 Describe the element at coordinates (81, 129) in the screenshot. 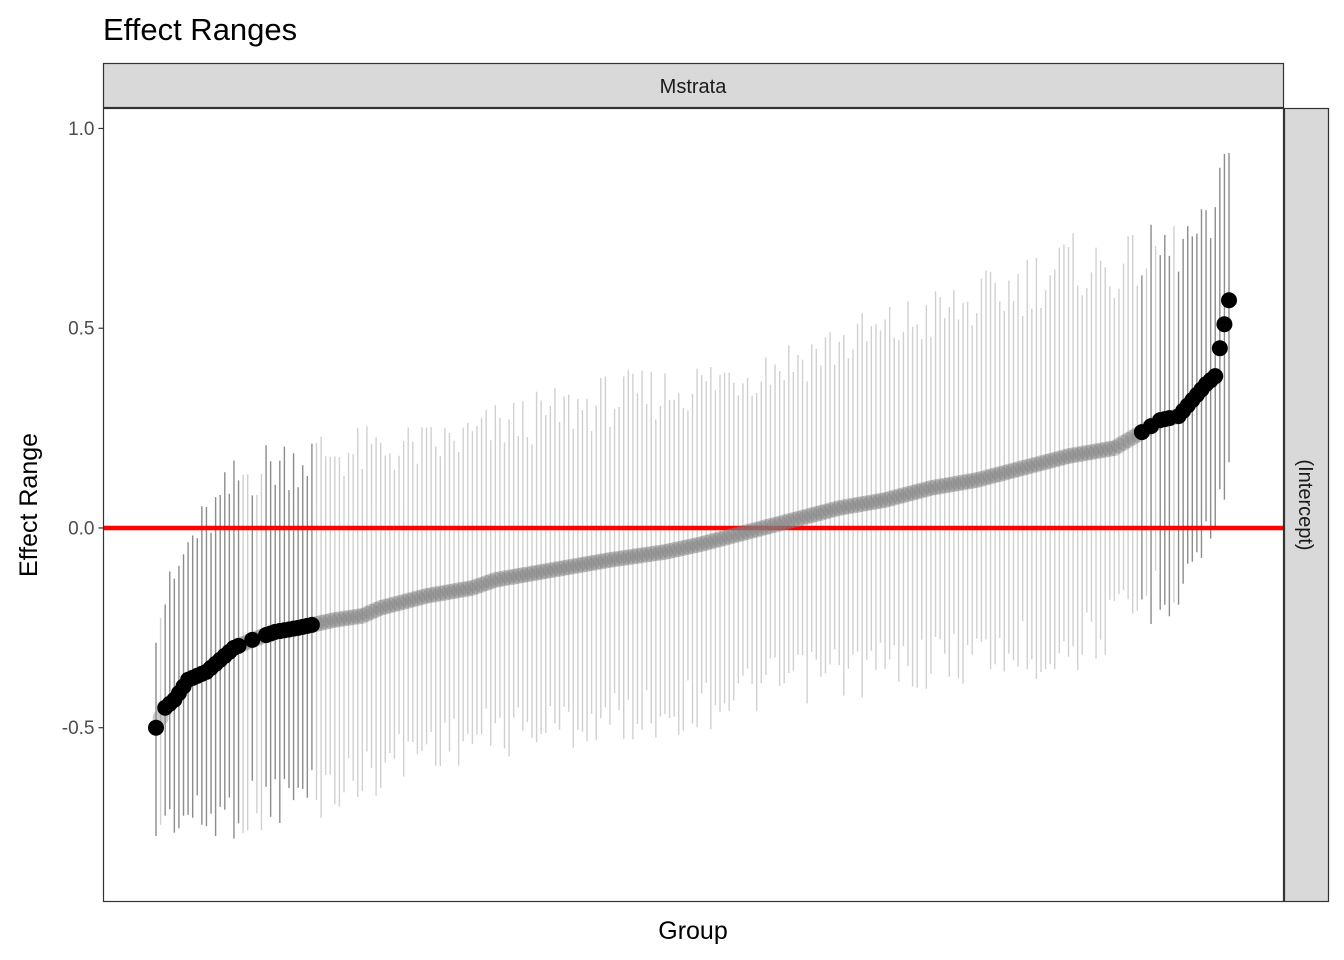

I see `y-tick-label: 1.0` at that location.